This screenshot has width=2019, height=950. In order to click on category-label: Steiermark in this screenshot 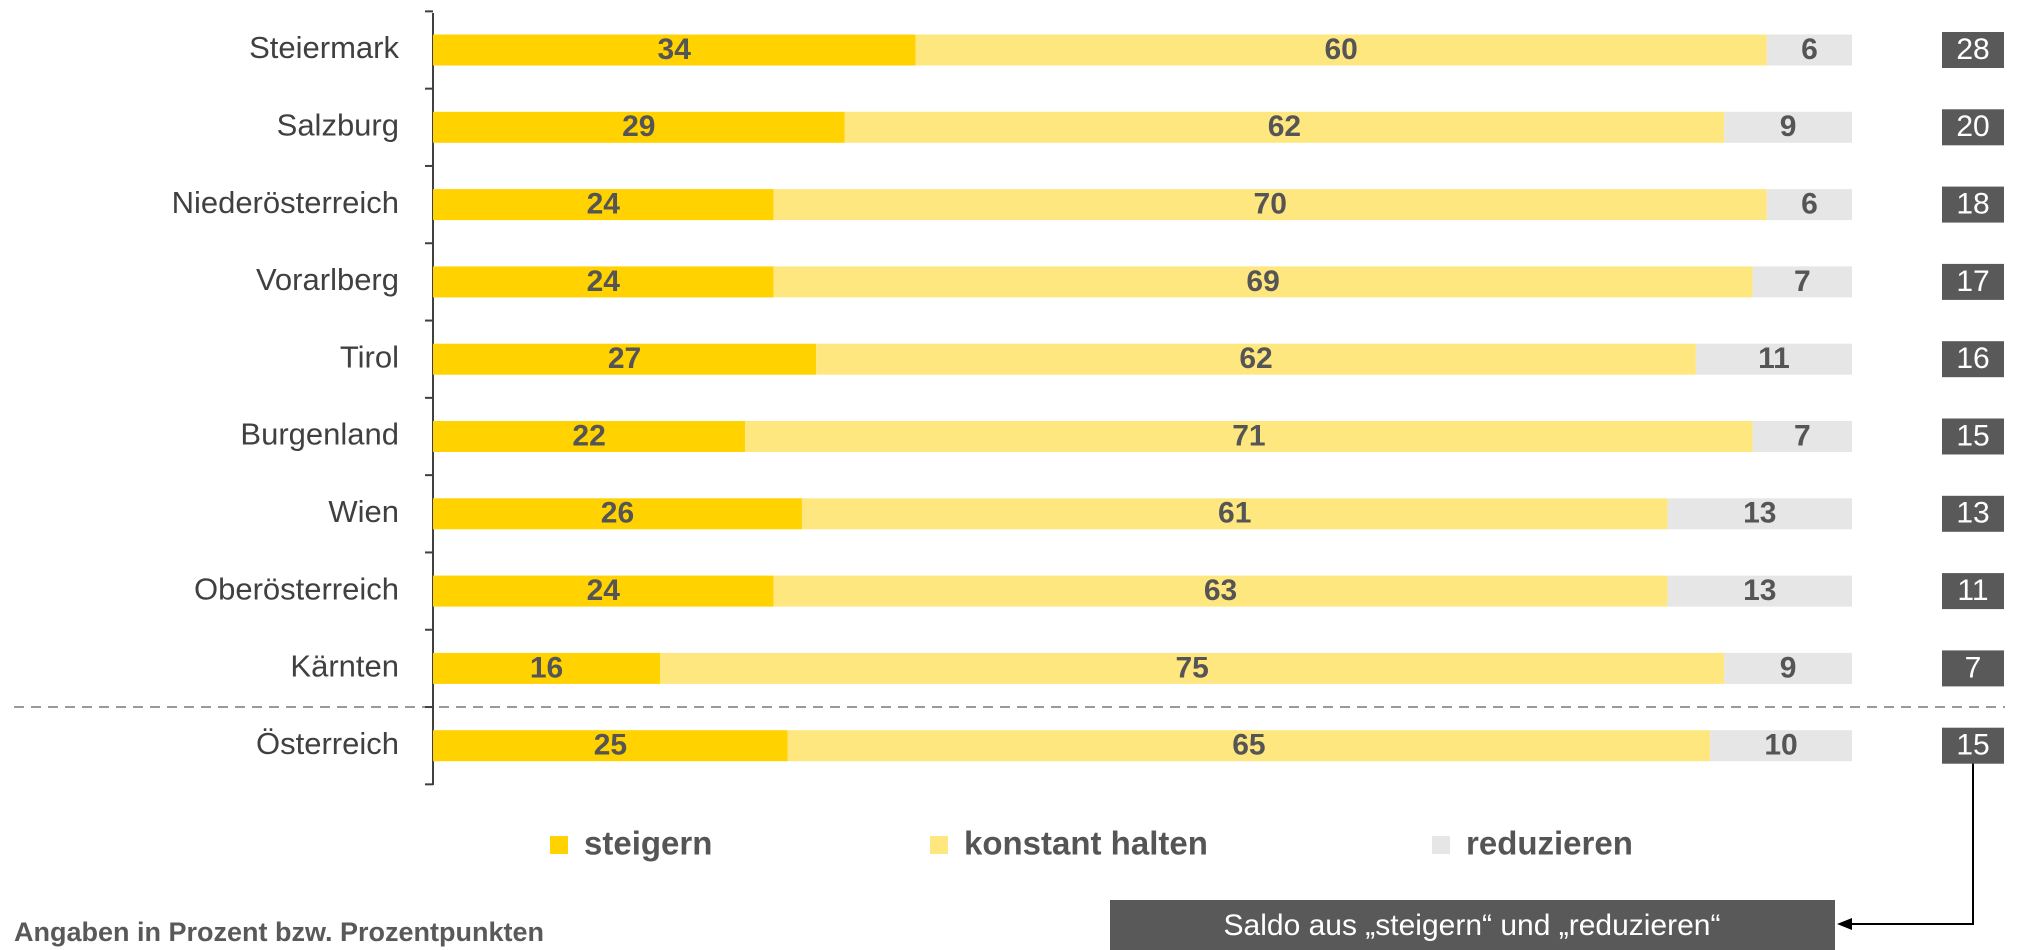, I will do `click(324, 47)`.